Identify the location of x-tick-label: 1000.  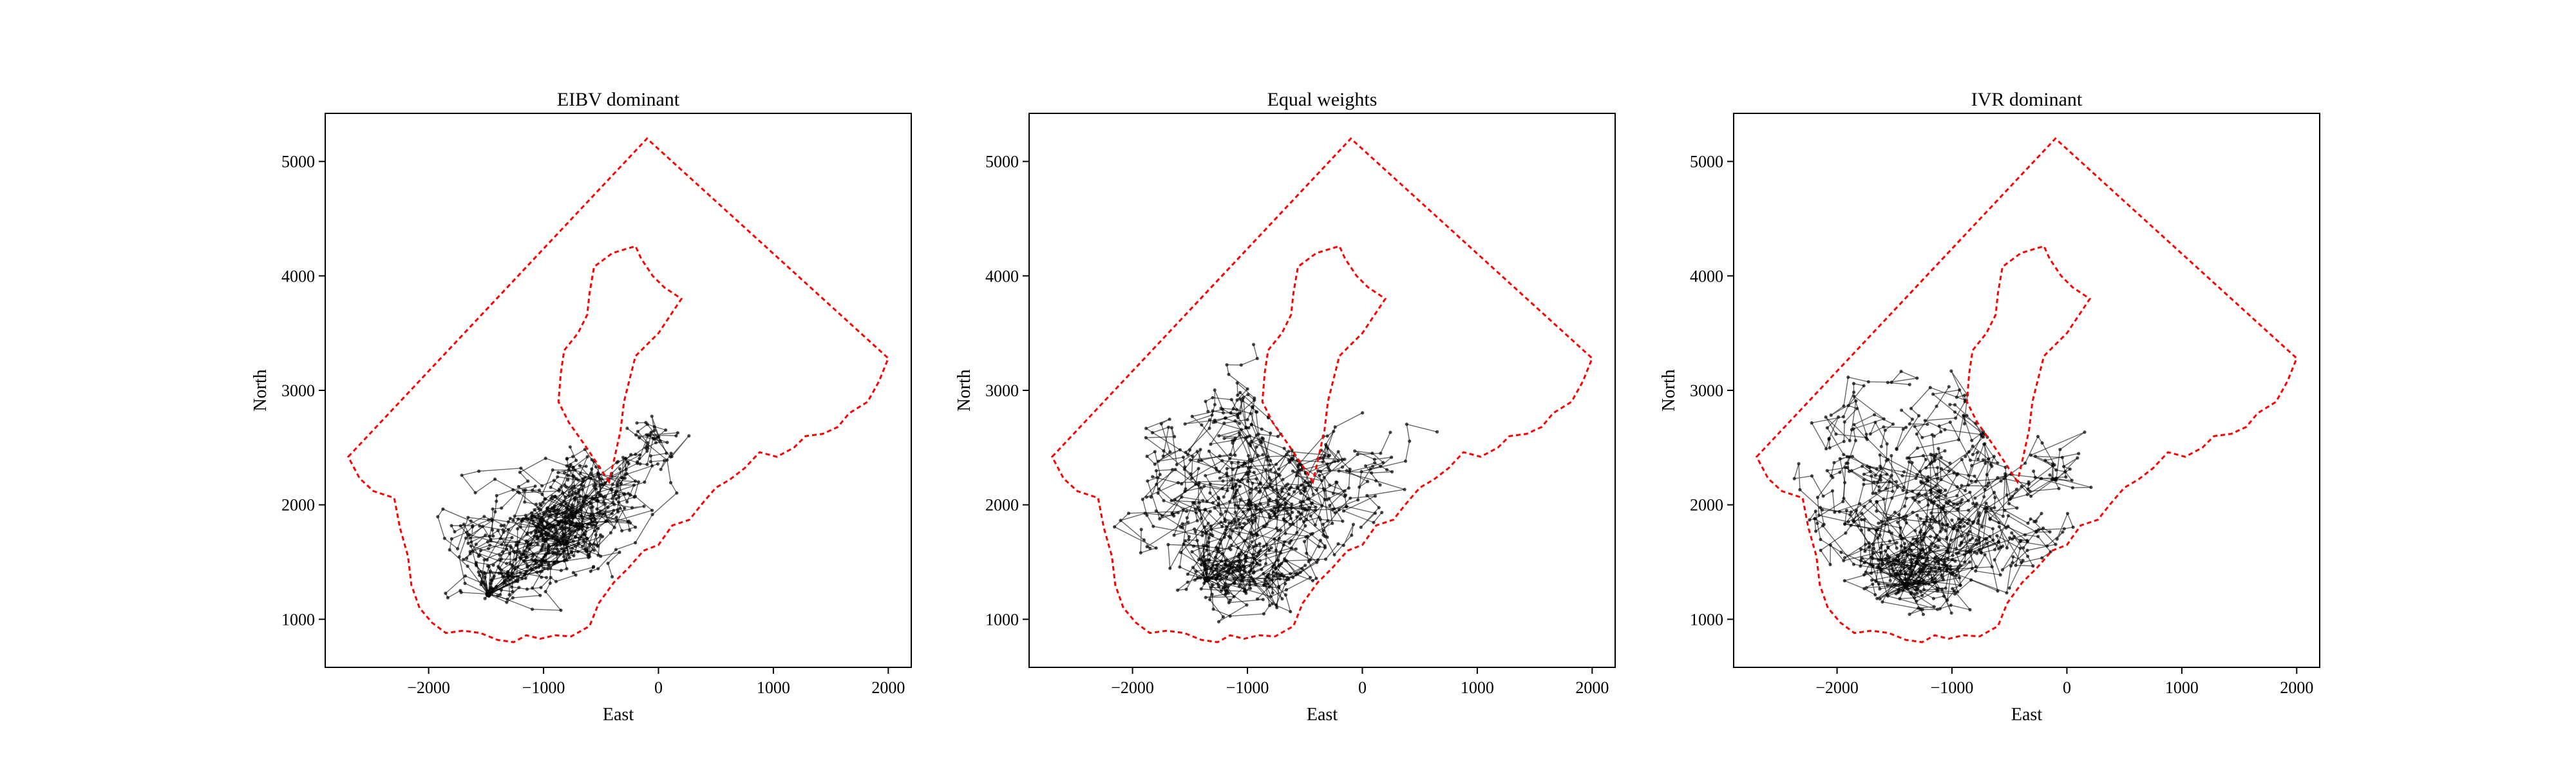
(2182, 688).